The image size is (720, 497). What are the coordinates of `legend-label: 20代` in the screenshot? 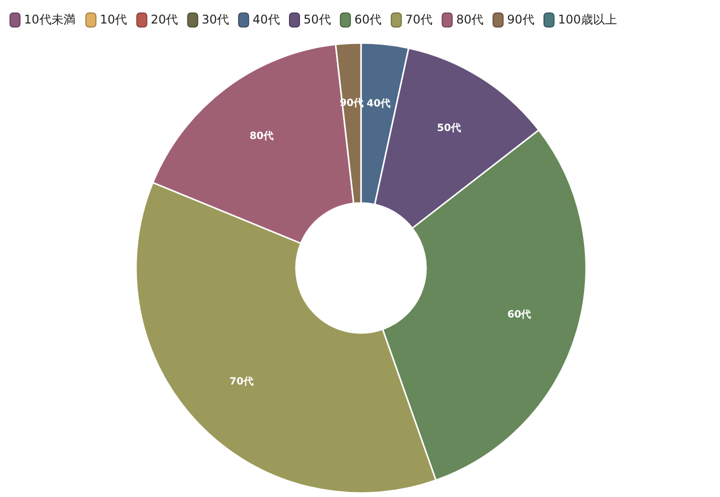 It's located at (164, 19).